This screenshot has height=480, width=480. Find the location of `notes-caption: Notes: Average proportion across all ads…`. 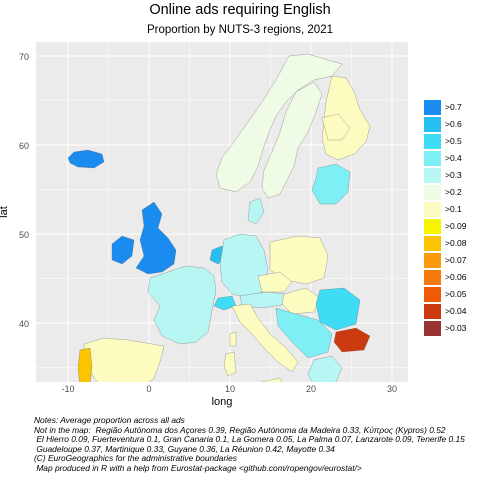

notes-caption: Notes: Average proportion across all ads… is located at coordinates (249, 444).